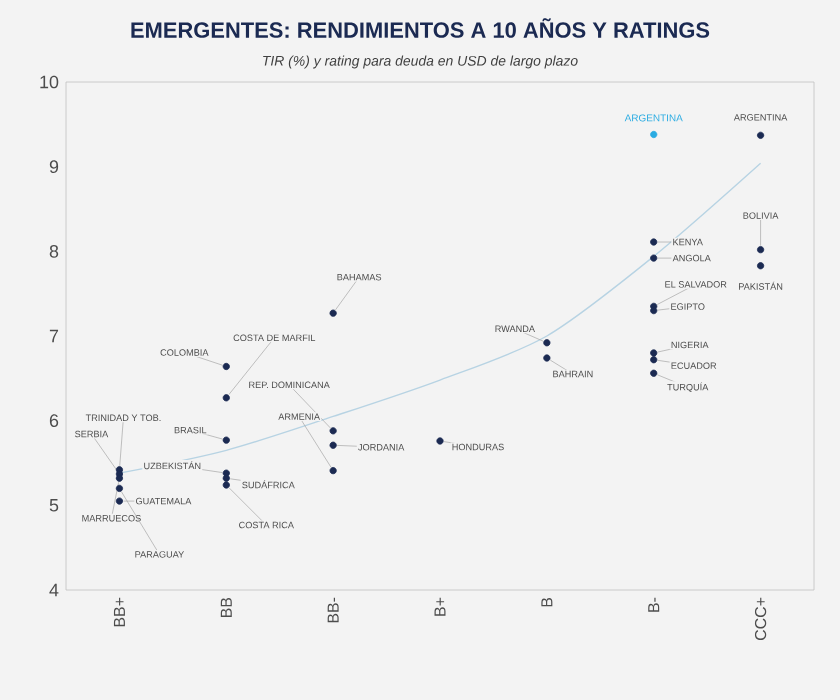  I want to click on chart-title: EMERGENTES: RENDIMIENTOS A 10 AÑOS Y RATINGS, so click(420, 28).